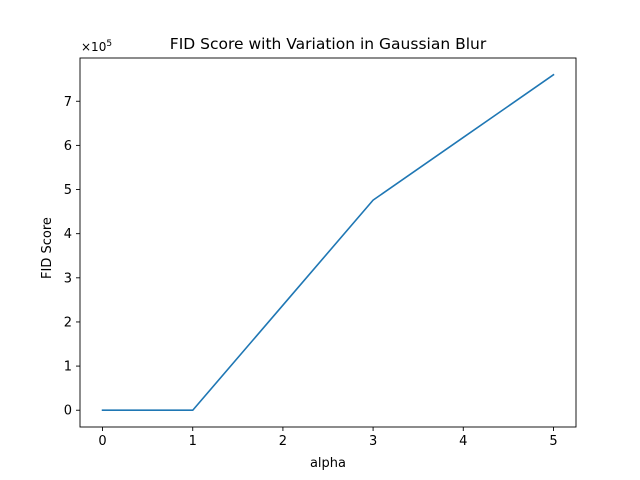  What do you see at coordinates (328, 463) in the screenshot?
I see `x-axis-label: alpha` at bounding box center [328, 463].